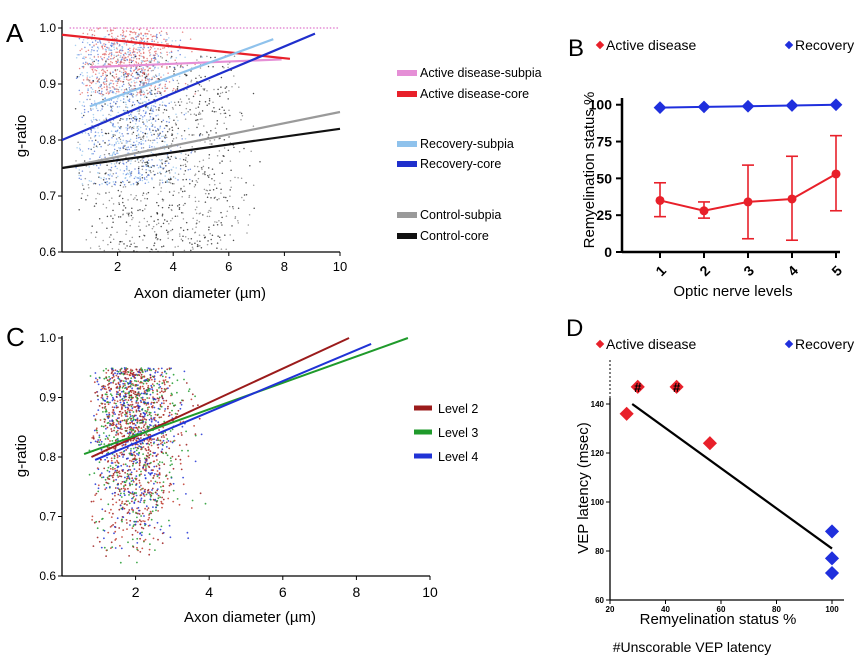  What do you see at coordinates (601, 105) in the screenshot?
I see `y-tick-label: 100` at bounding box center [601, 105].